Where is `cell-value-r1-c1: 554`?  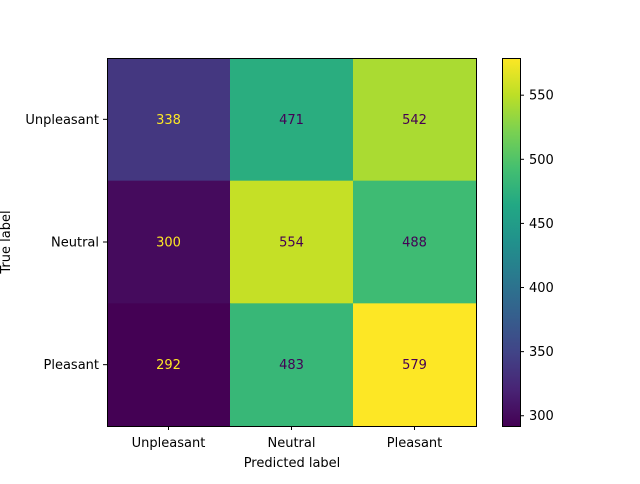 cell-value-r1-c1: 554 is located at coordinates (291, 243).